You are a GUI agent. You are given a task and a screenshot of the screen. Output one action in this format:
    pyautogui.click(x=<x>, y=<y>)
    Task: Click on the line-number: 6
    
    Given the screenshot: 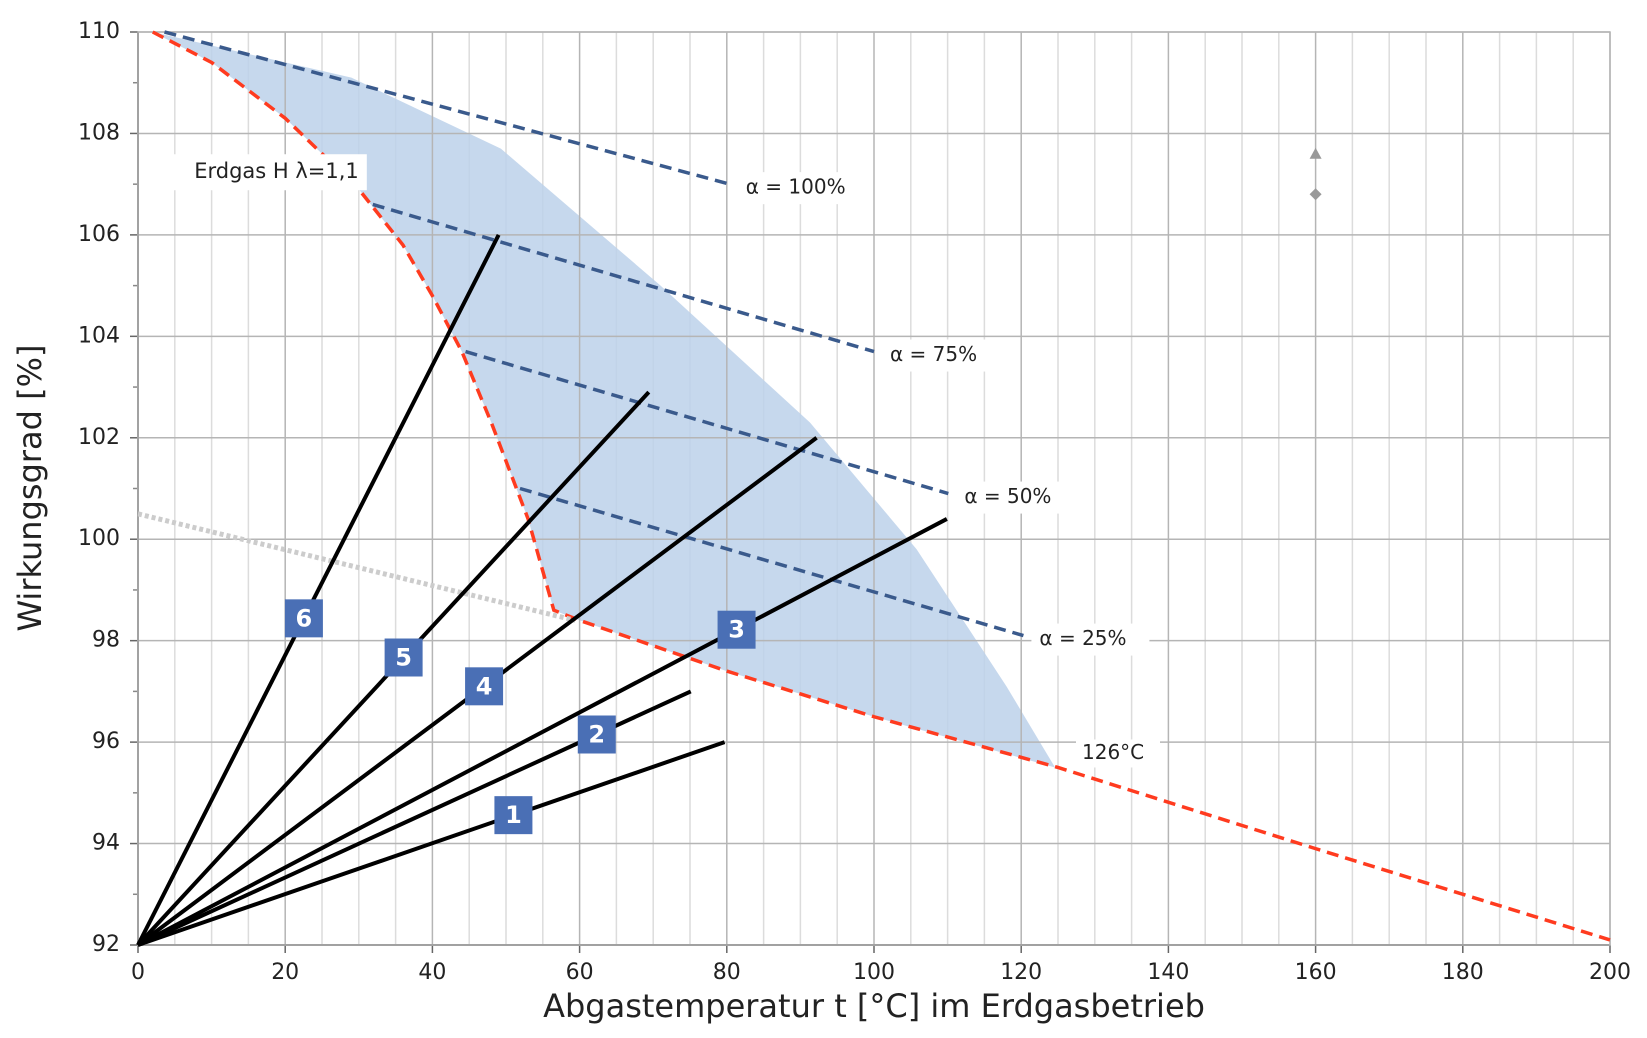 What is the action you would take?
    pyautogui.click(x=304, y=618)
    